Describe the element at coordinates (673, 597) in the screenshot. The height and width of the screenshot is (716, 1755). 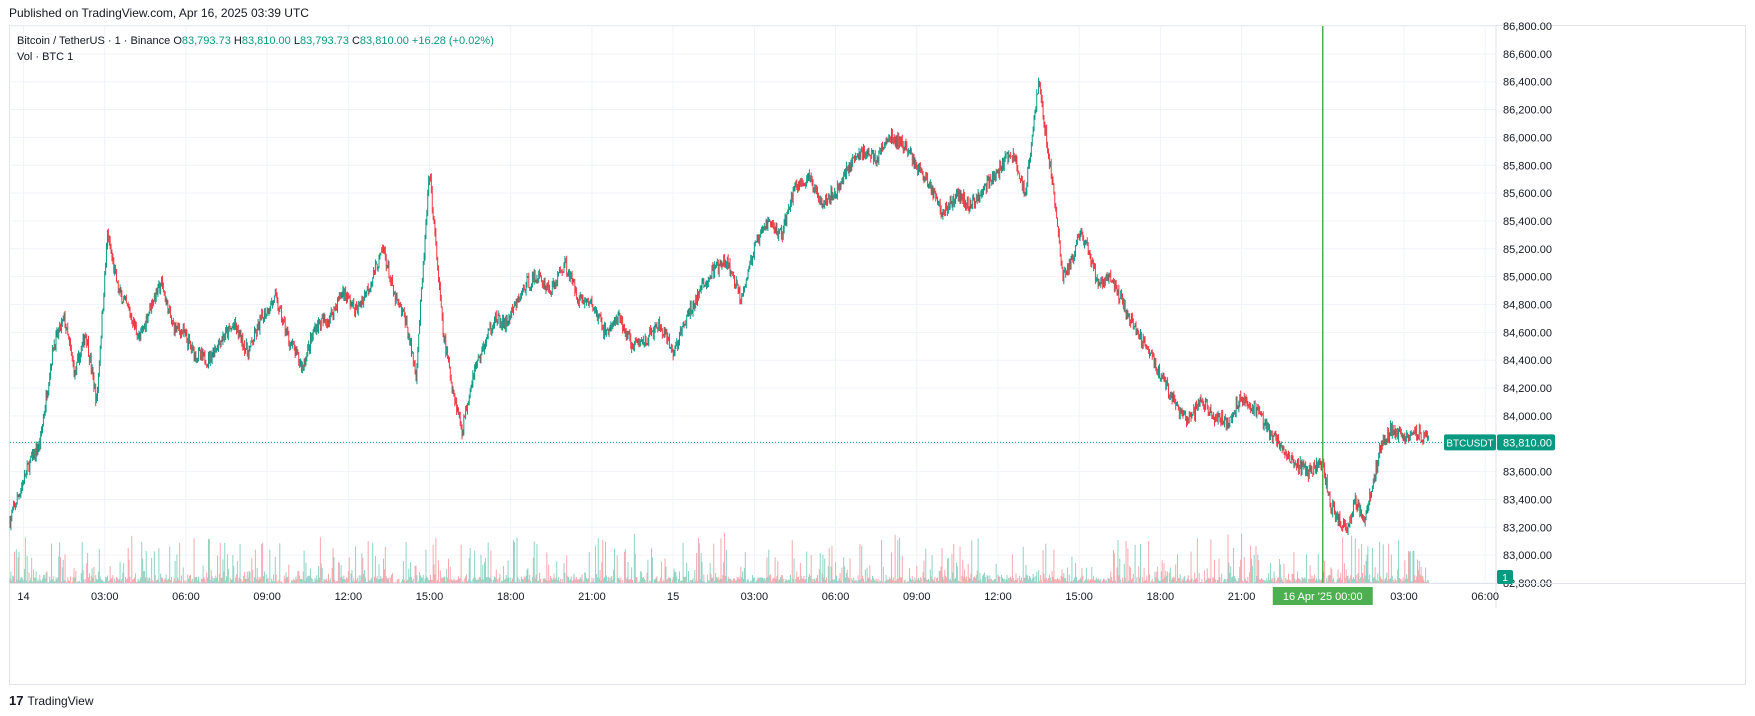
I see `time-tick-label: 15` at that location.